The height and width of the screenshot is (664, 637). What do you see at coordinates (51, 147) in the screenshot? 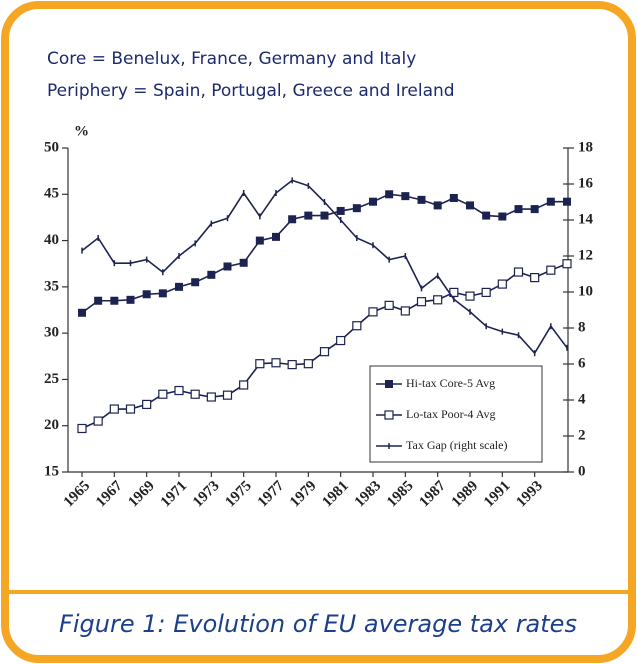
I see `y-tick-label: 50` at bounding box center [51, 147].